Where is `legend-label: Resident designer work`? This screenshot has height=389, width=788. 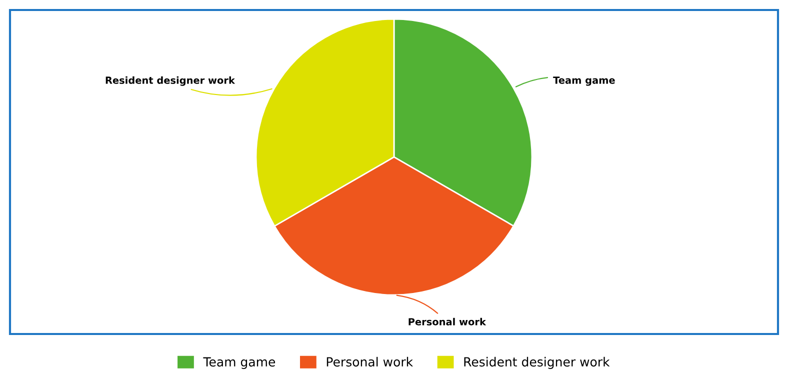
legend-label: Resident designer work is located at coordinates (537, 362).